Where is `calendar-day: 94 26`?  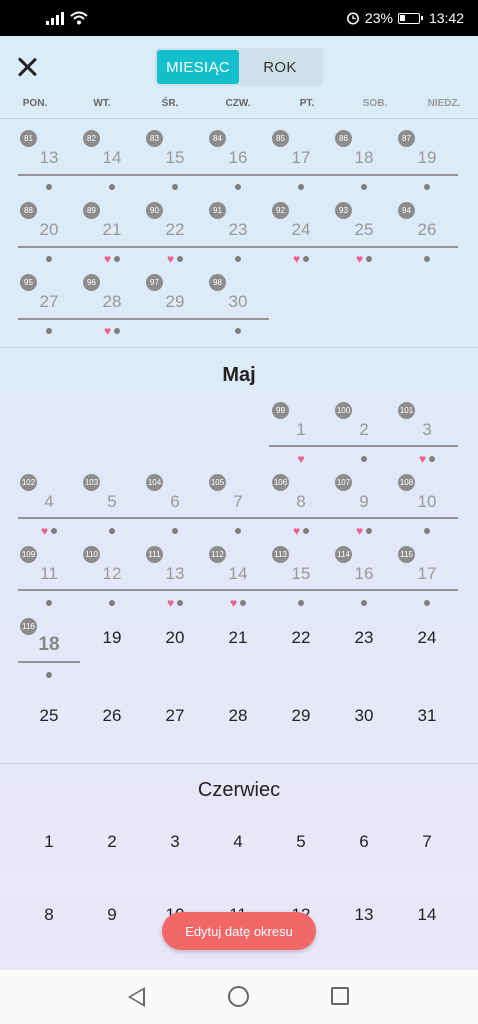 calendar-day: 94 26 is located at coordinates (427, 238).